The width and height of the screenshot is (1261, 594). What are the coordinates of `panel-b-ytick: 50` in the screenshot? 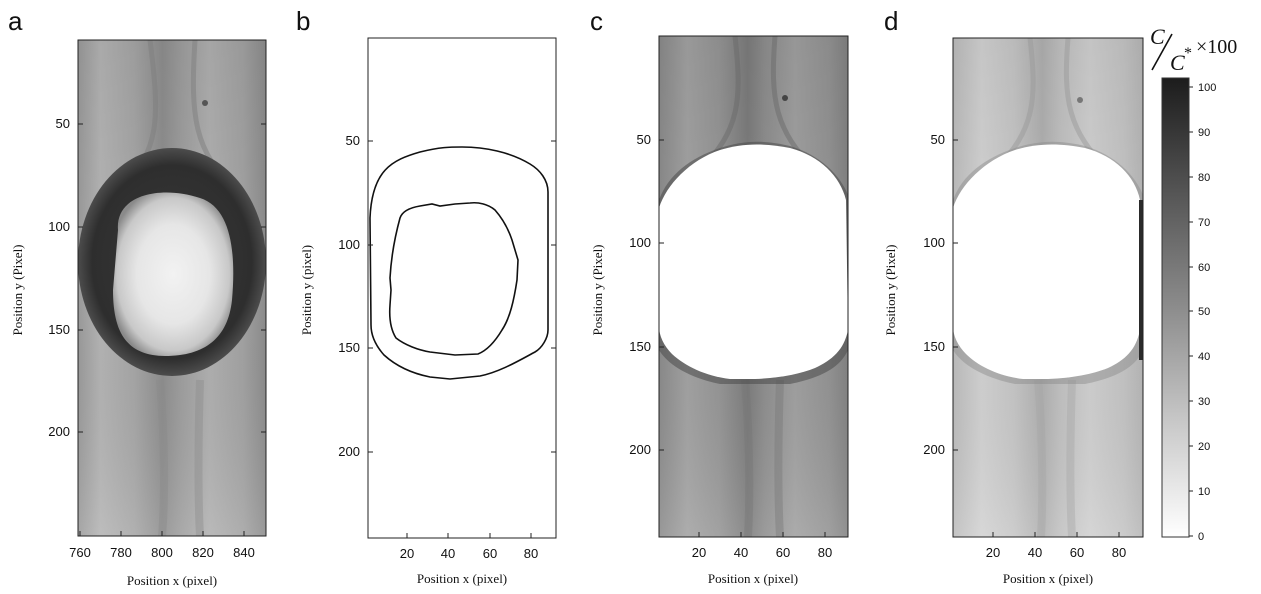 It's located at (353, 140).